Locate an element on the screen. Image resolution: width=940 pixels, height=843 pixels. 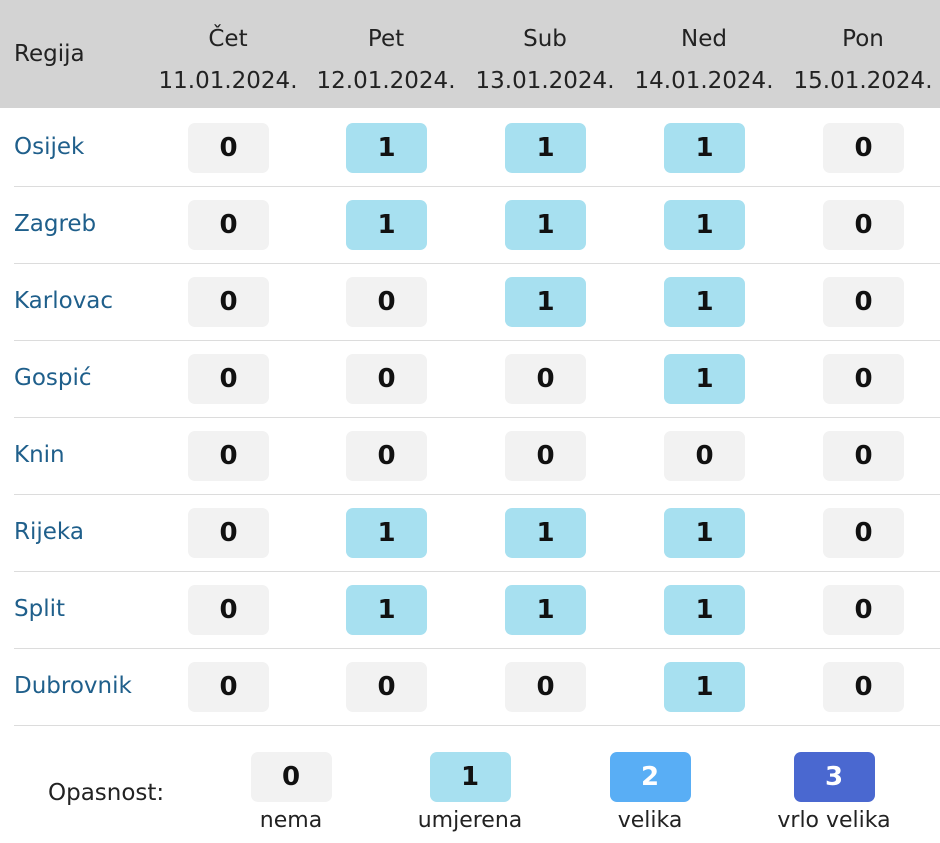
table-row: Dubrovnik 0 0 0 1 0 is located at coordinates (477, 687).